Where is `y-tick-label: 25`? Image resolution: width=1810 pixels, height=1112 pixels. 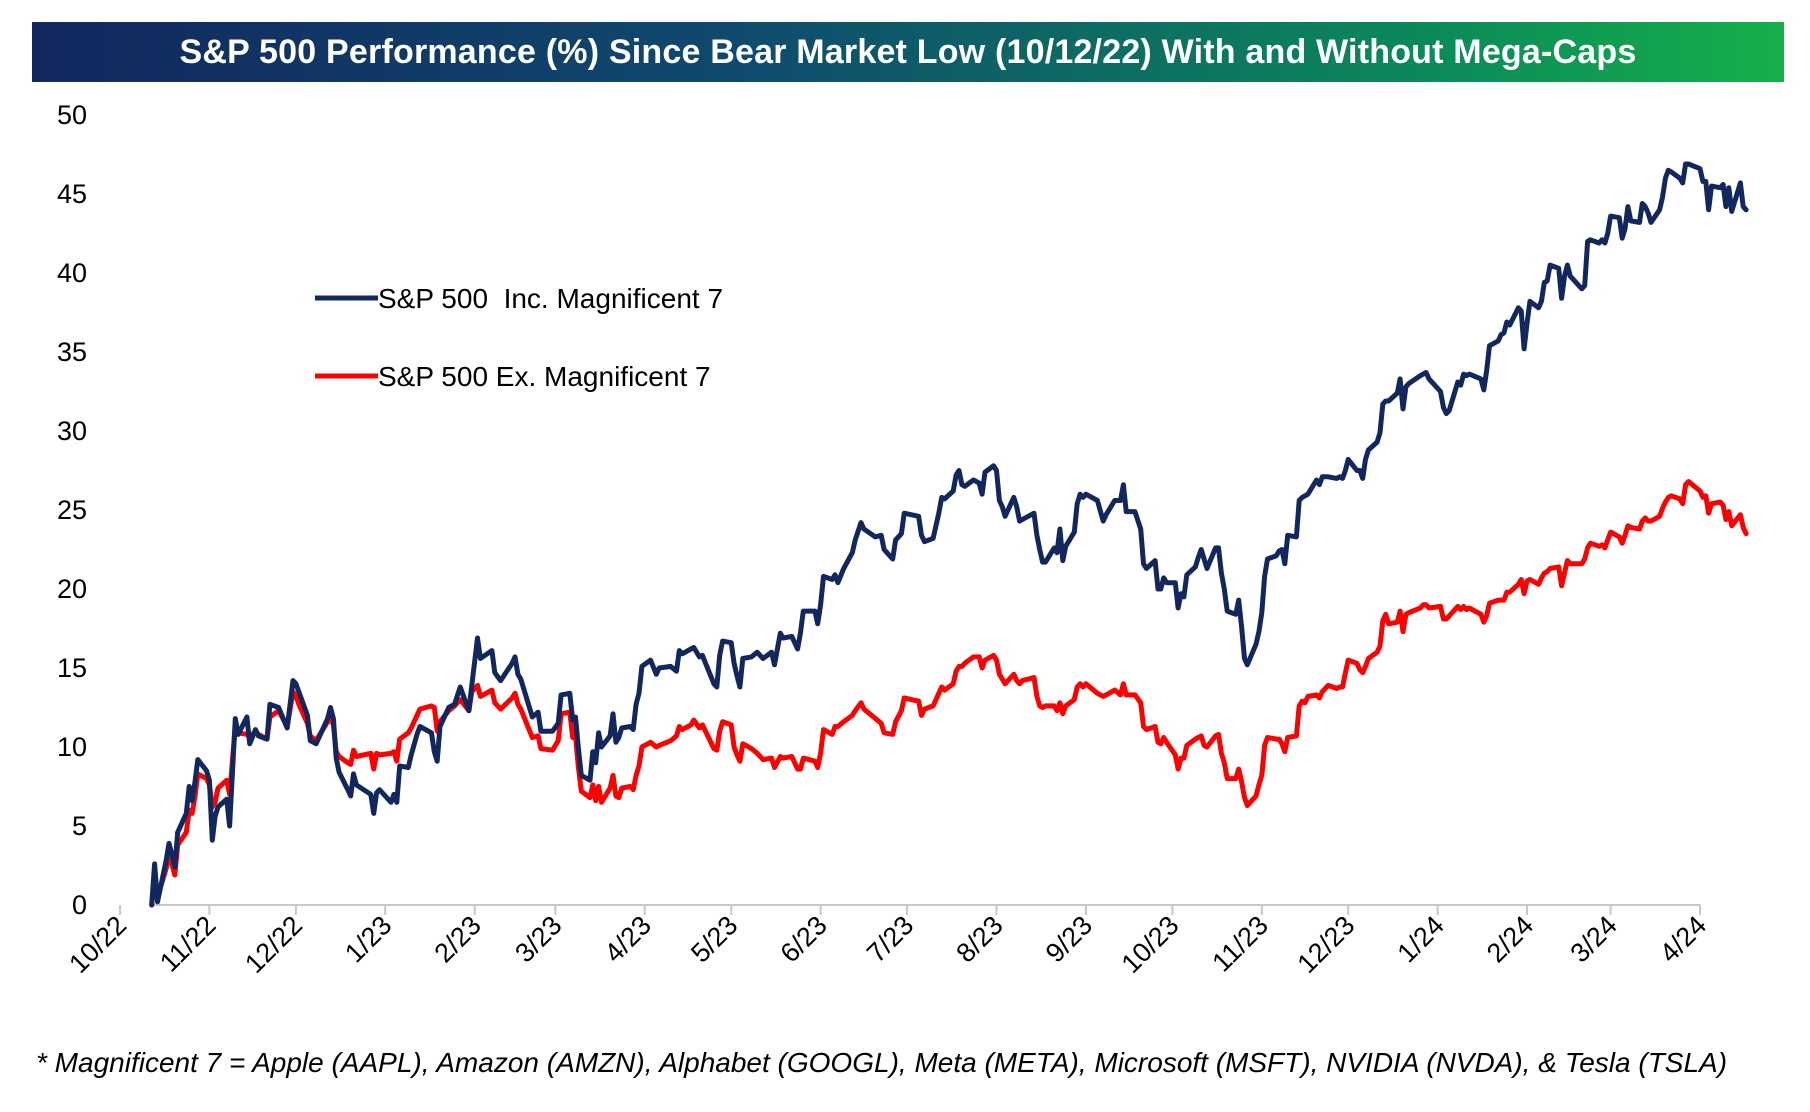 y-tick-label: 25 is located at coordinates (72, 510).